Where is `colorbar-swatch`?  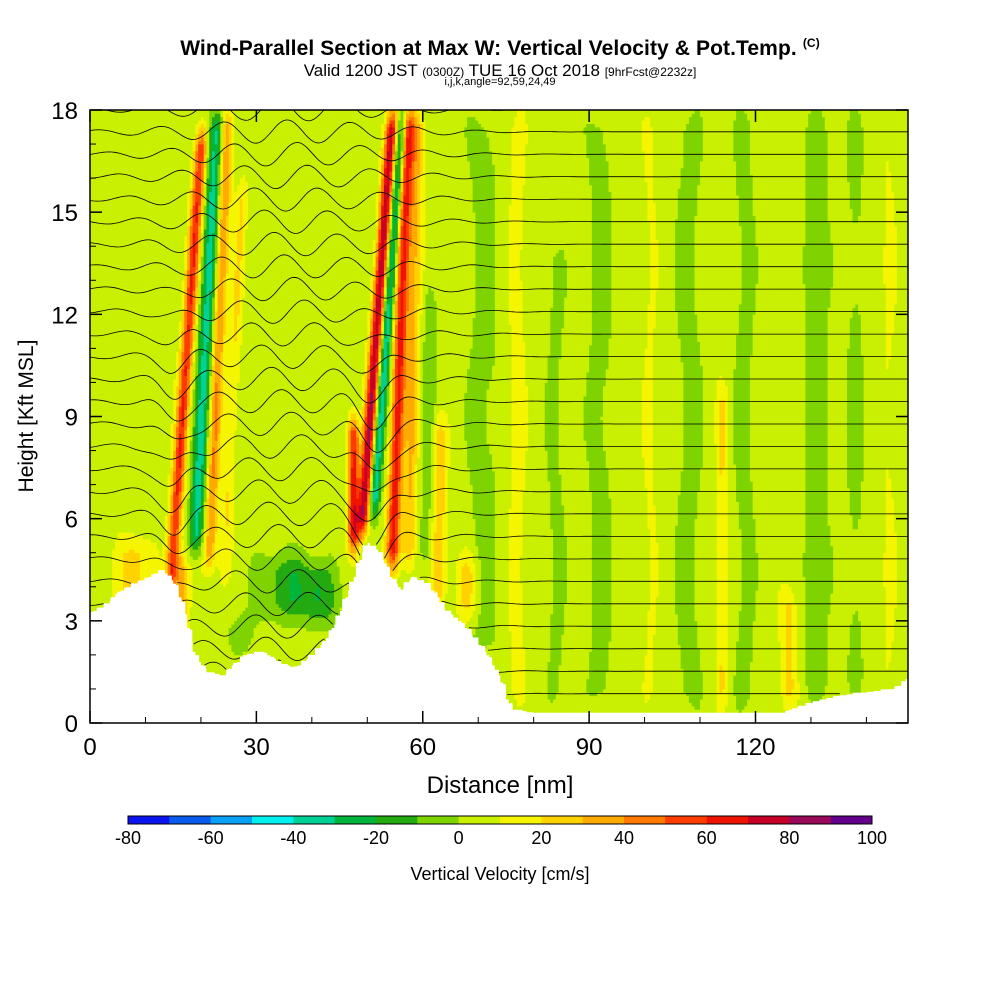
colorbar-swatch is located at coordinates (397, 820).